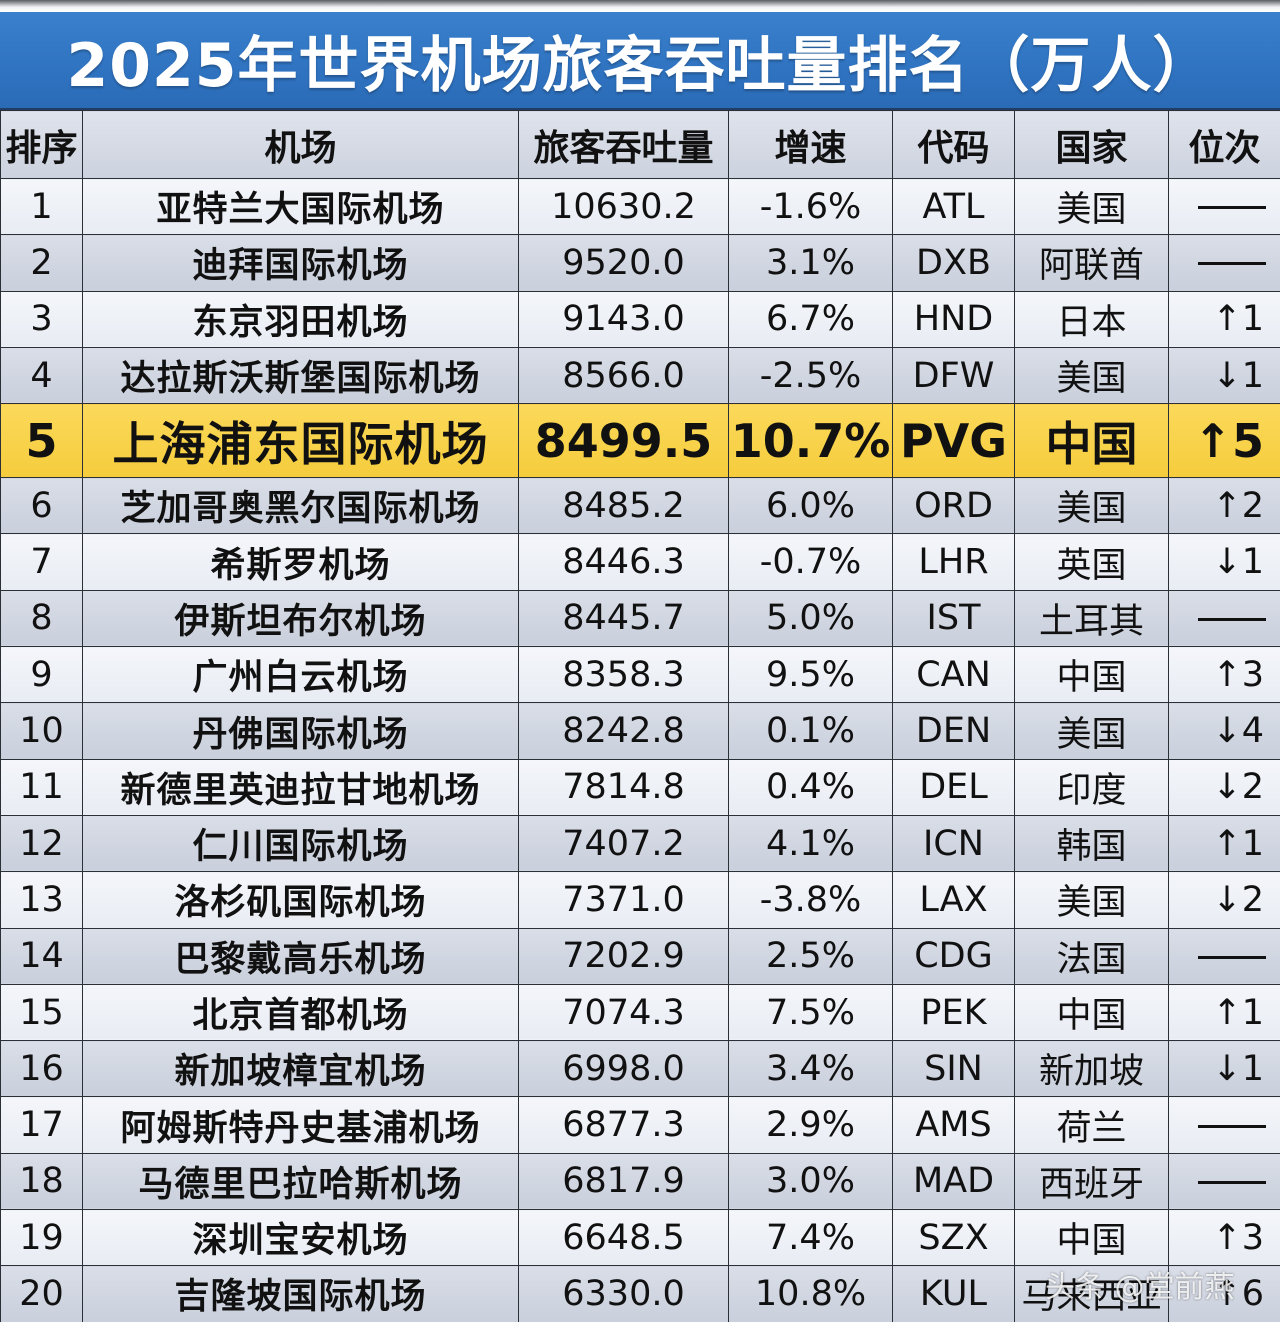 The height and width of the screenshot is (1322, 1280). I want to click on title-banner: 2025年世界机场旅客吞吐量排名（万人）, so click(640, 61).